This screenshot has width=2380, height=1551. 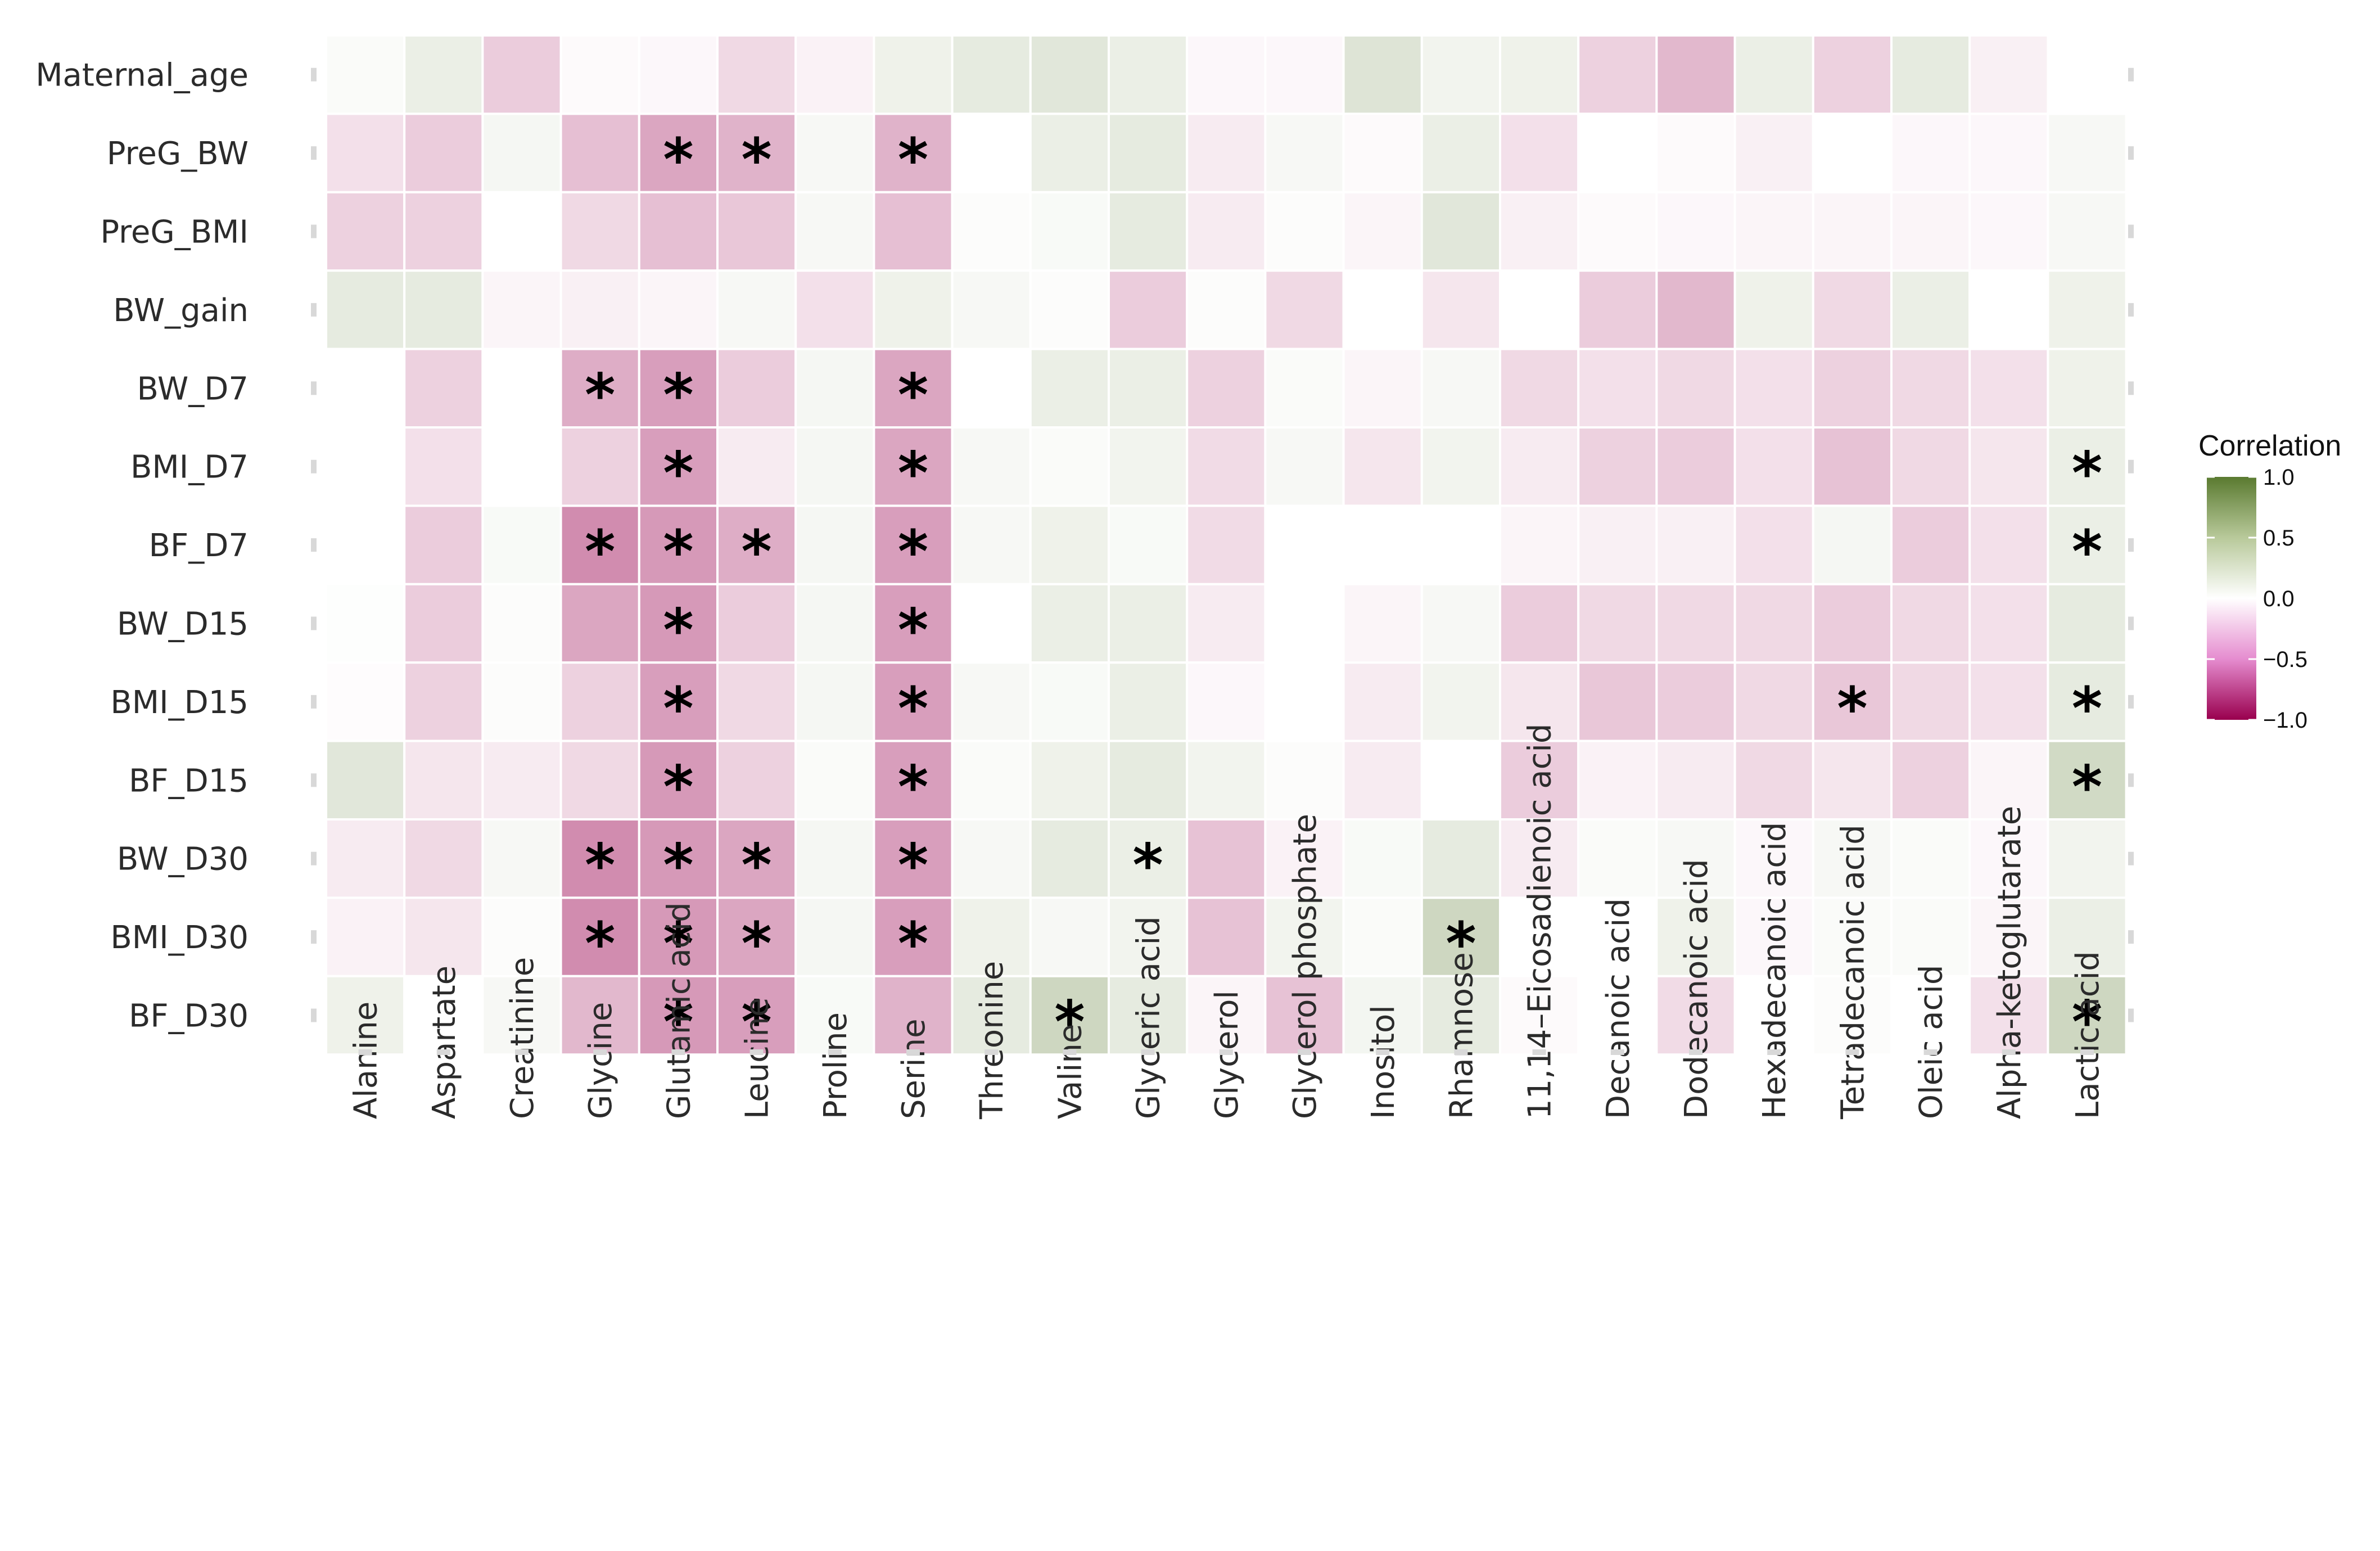 I want to click on row-label: BMI_D30, so click(x=179, y=938).